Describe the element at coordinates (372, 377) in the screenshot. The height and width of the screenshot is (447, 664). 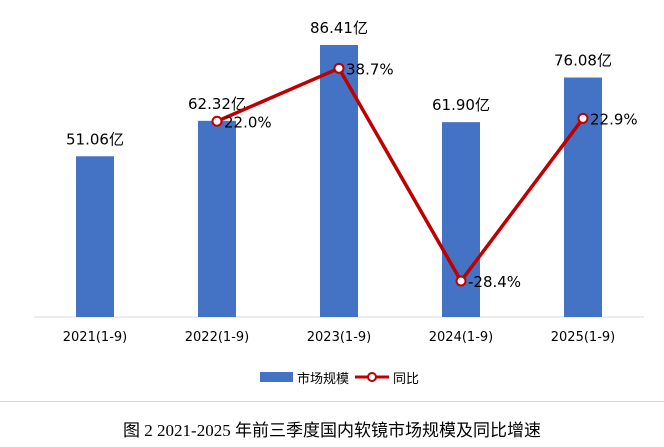
I see `legend-line-marker` at that location.